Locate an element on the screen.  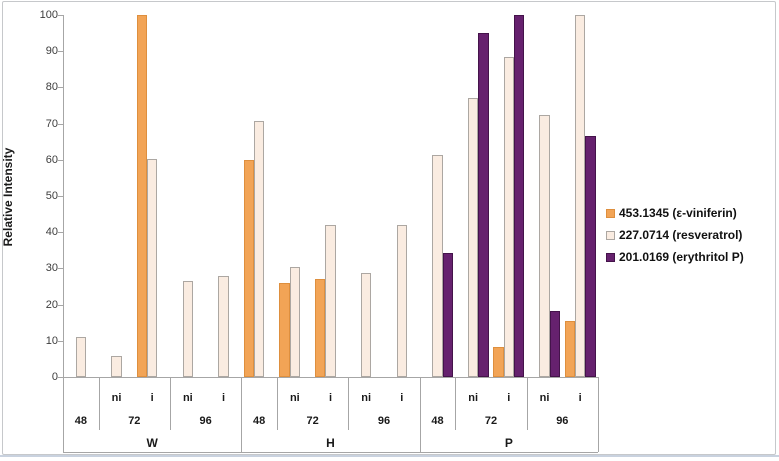
y-tick-label: 10 is located at coordinates (51, 340).